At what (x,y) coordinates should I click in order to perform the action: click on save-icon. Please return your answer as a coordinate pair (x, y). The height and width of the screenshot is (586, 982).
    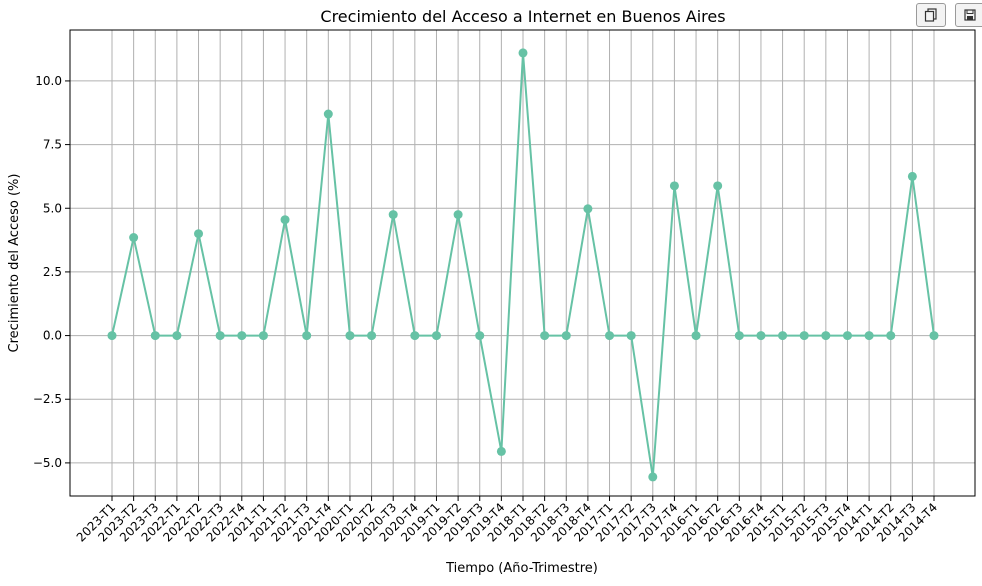
    Looking at the image, I should click on (970, 15).